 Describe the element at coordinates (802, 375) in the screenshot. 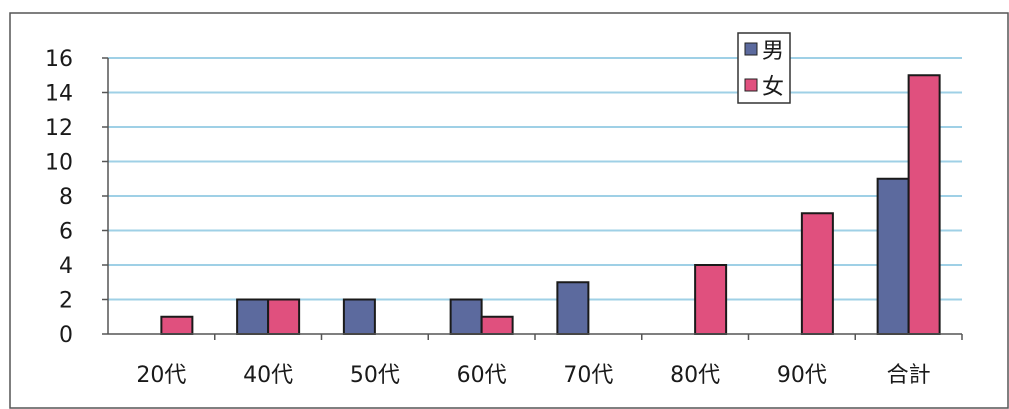

I see `x-category-label: 90代` at that location.